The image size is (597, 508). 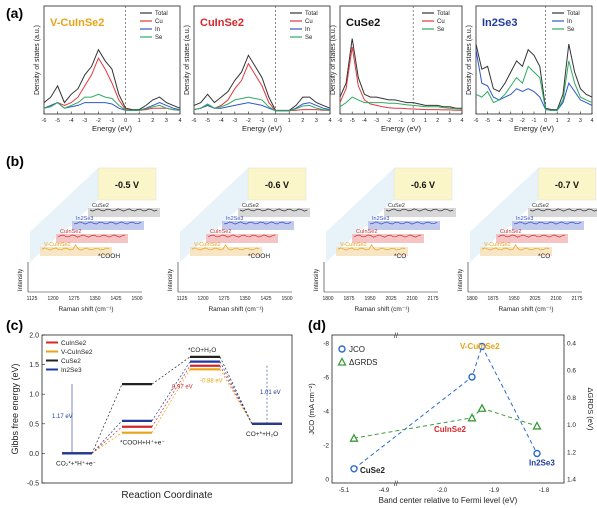 I want to click on raman-series-label: In2Se3, so click(x=84, y=219).